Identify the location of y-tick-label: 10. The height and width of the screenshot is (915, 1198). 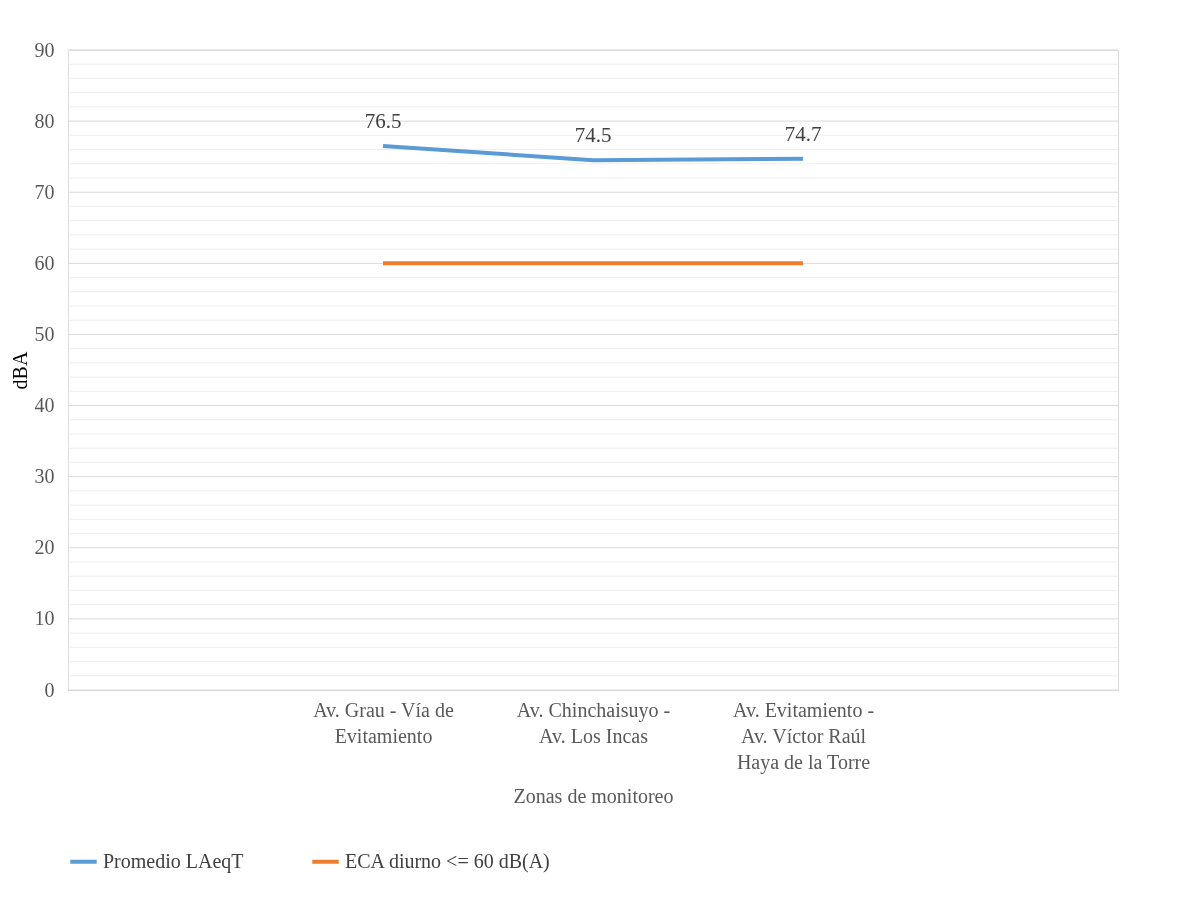
(44, 618).